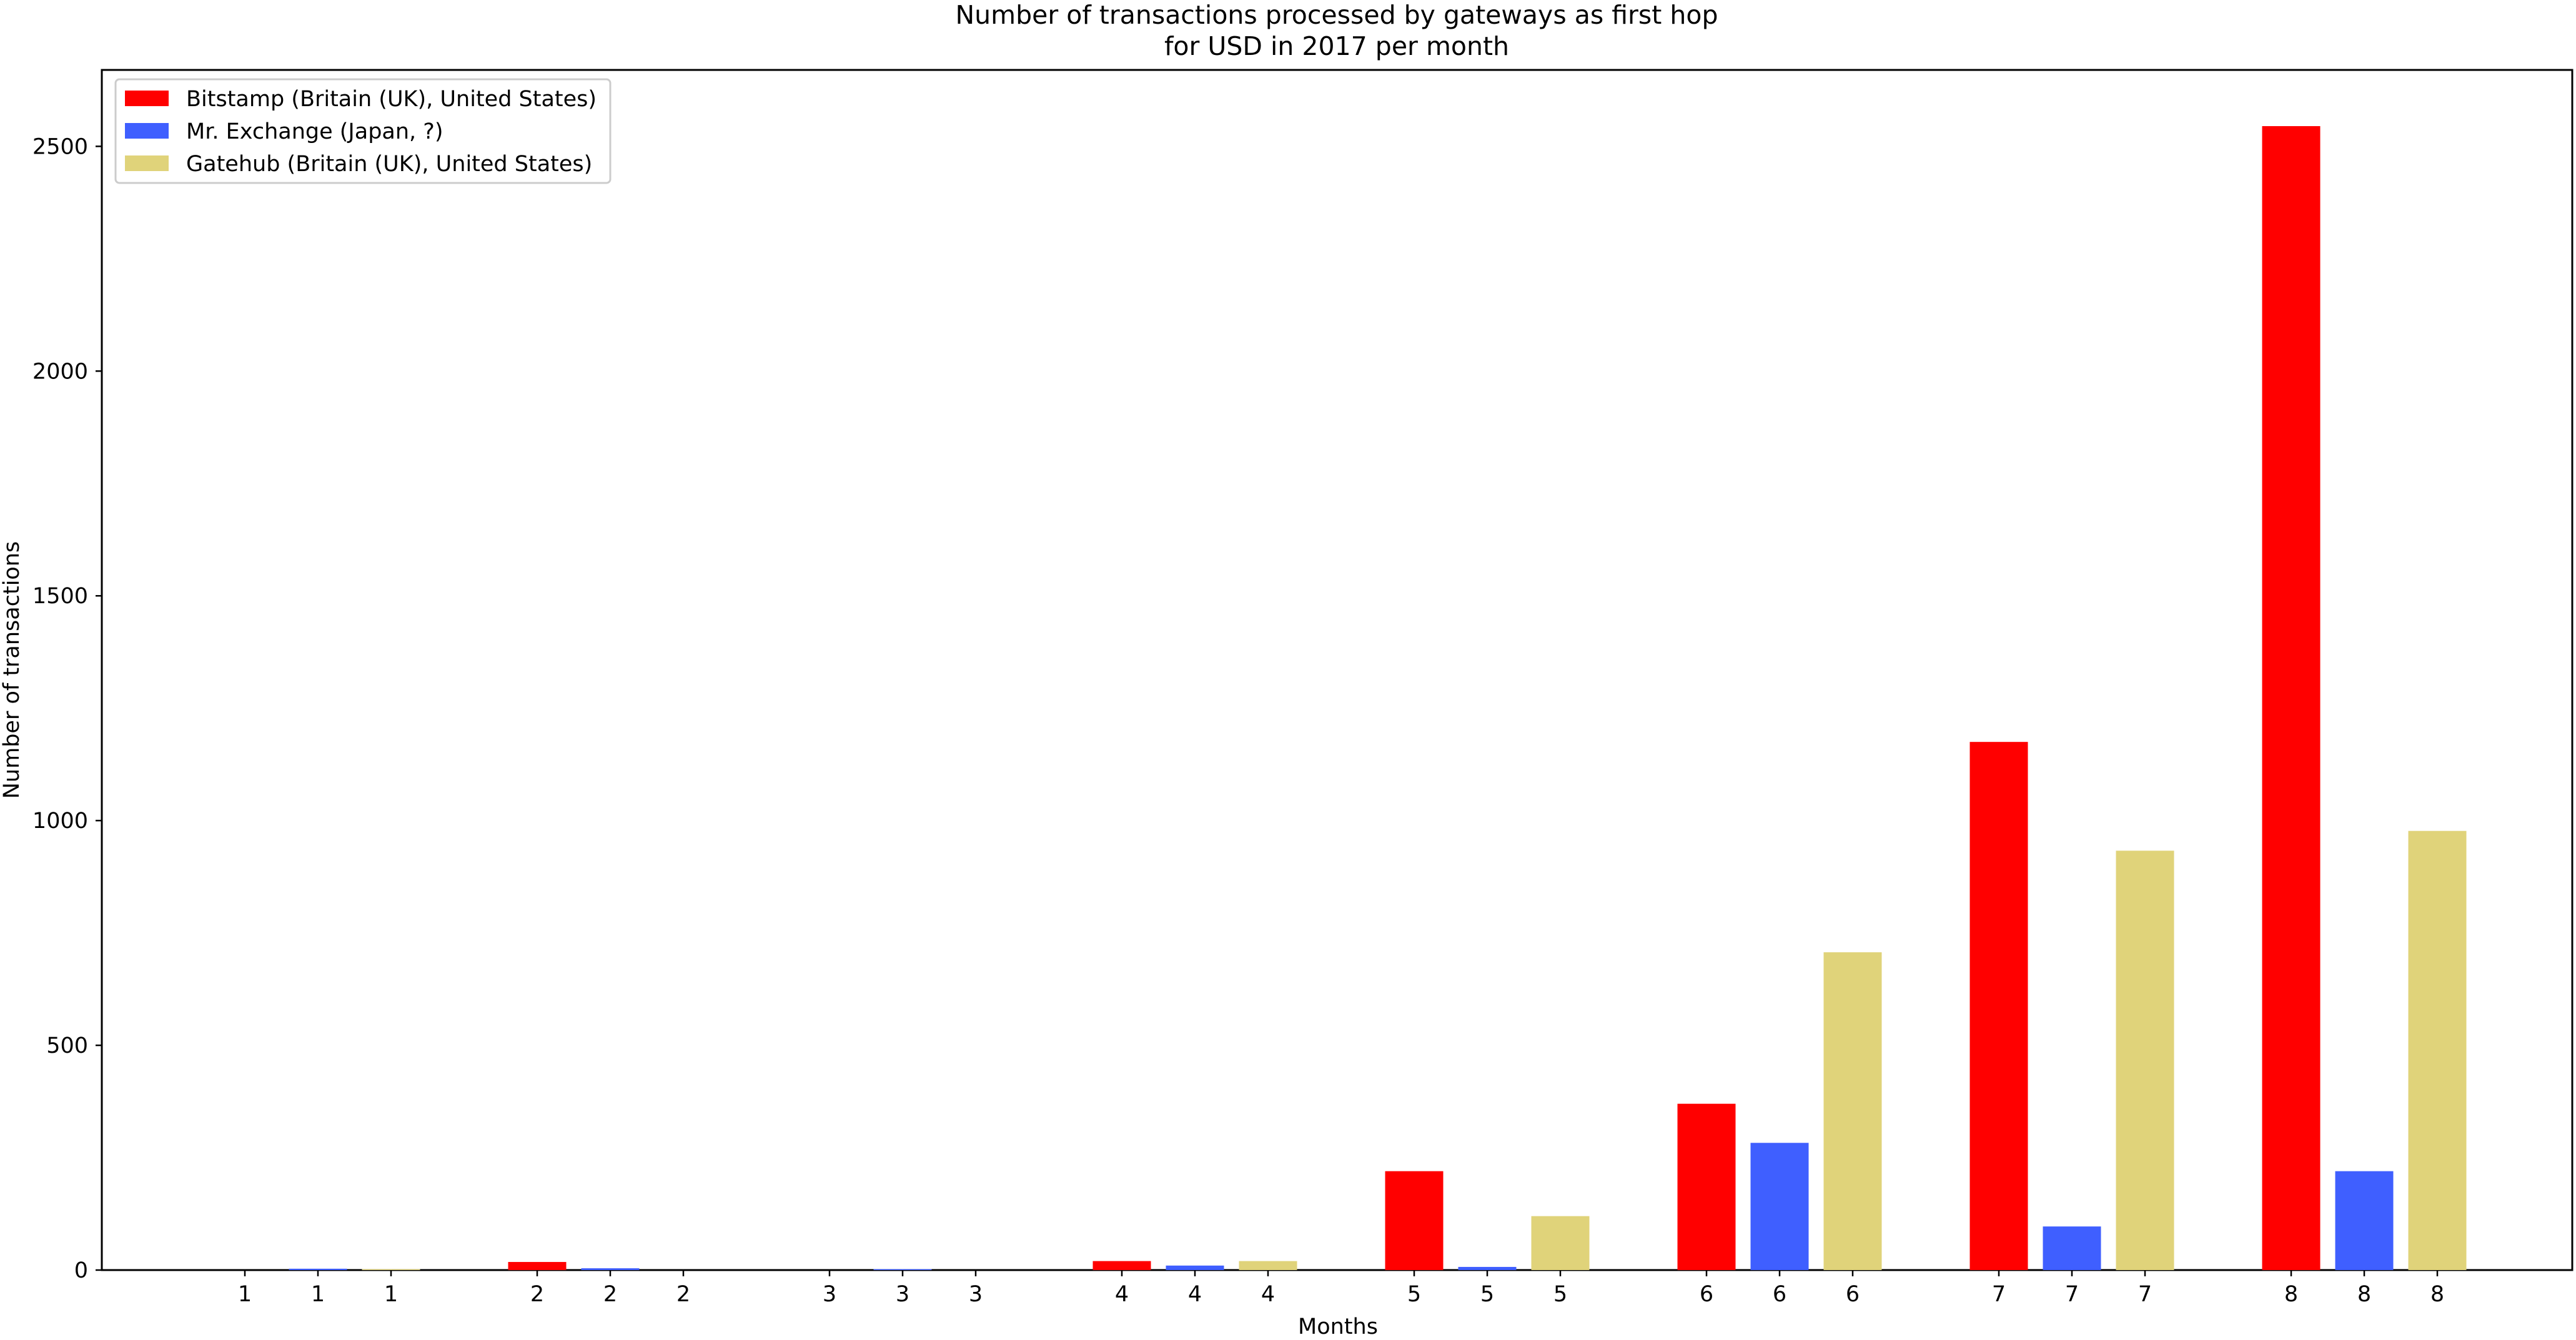  Describe the element at coordinates (60, 821) in the screenshot. I see `y-tick-label: 1000` at that location.